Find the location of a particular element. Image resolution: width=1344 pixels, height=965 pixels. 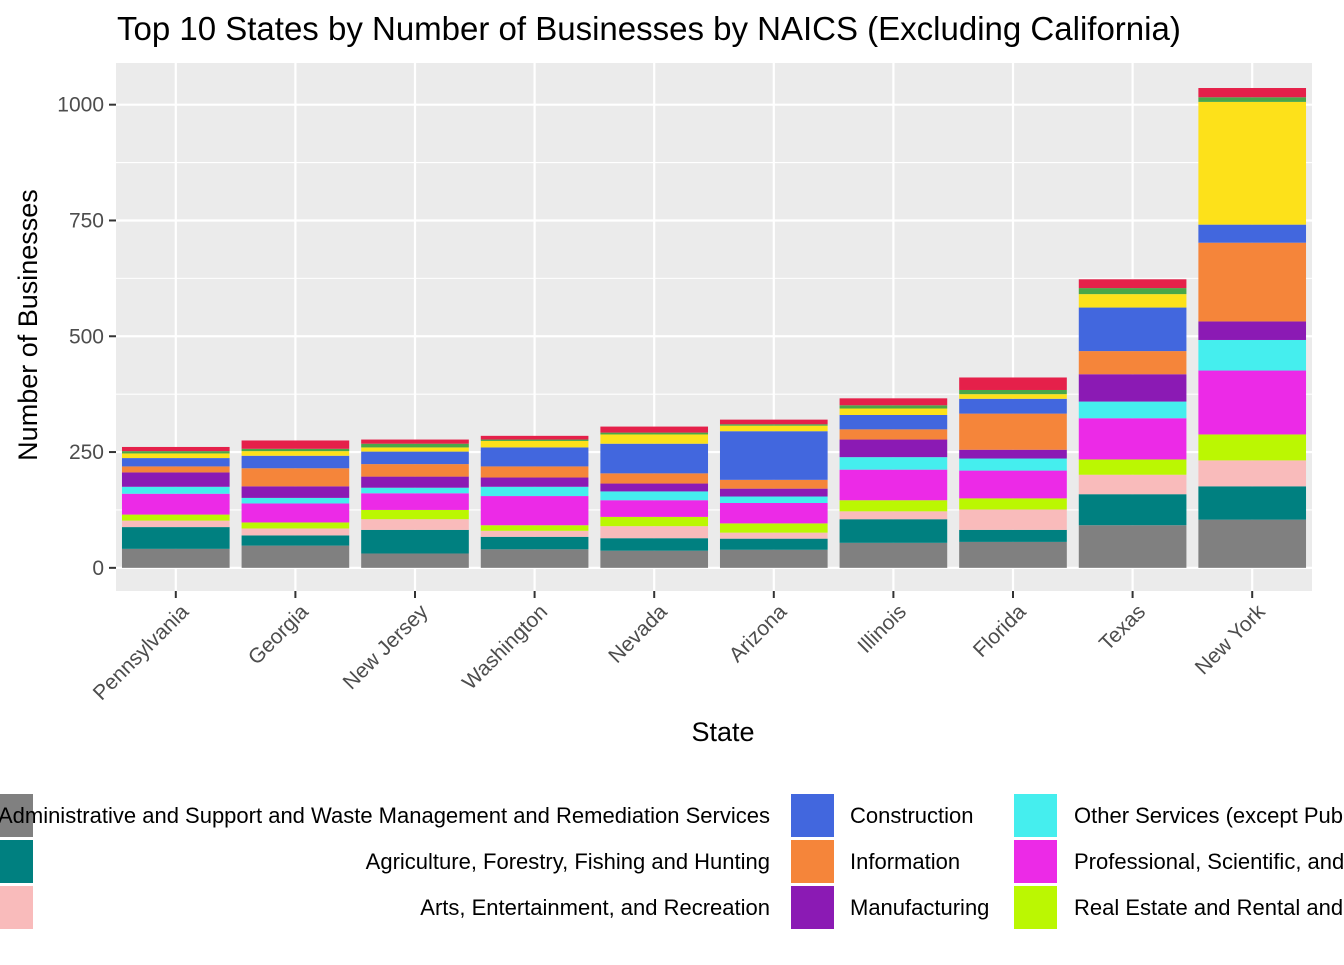

x-tick-label: Pennsylvania is located at coordinates (141, 652).